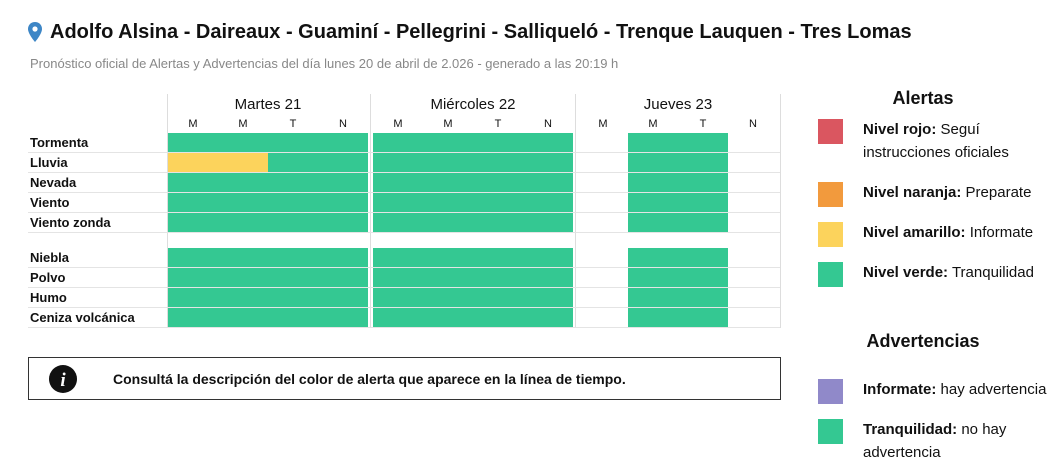  I want to click on legend-text: Nivel naranja: Preparate, so click(961, 192).